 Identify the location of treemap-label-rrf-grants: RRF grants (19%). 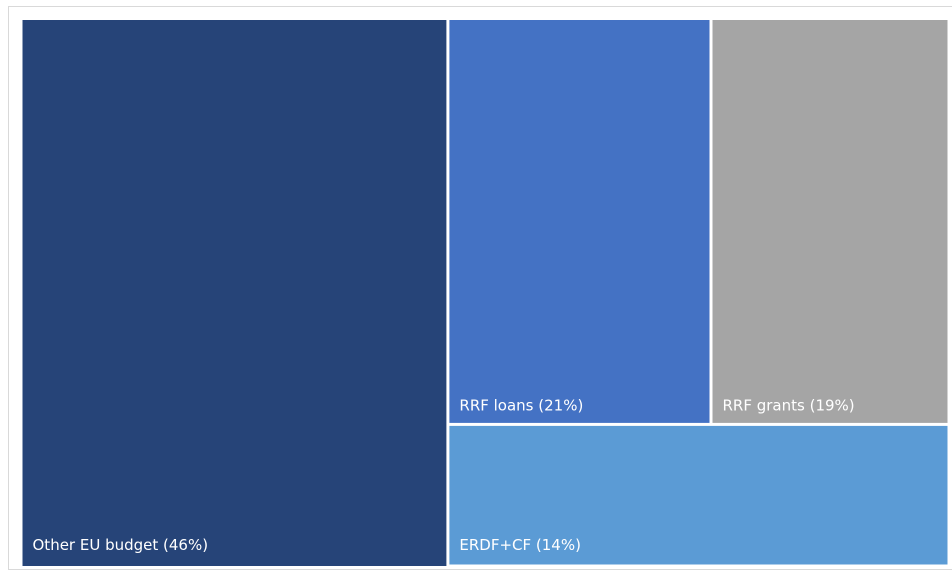
(789, 405).